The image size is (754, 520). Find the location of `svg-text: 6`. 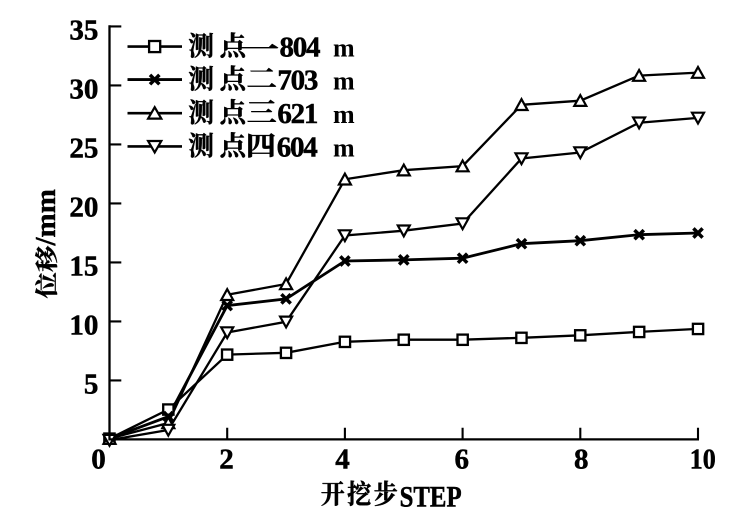

svg-text: 6 is located at coordinates (462, 459).